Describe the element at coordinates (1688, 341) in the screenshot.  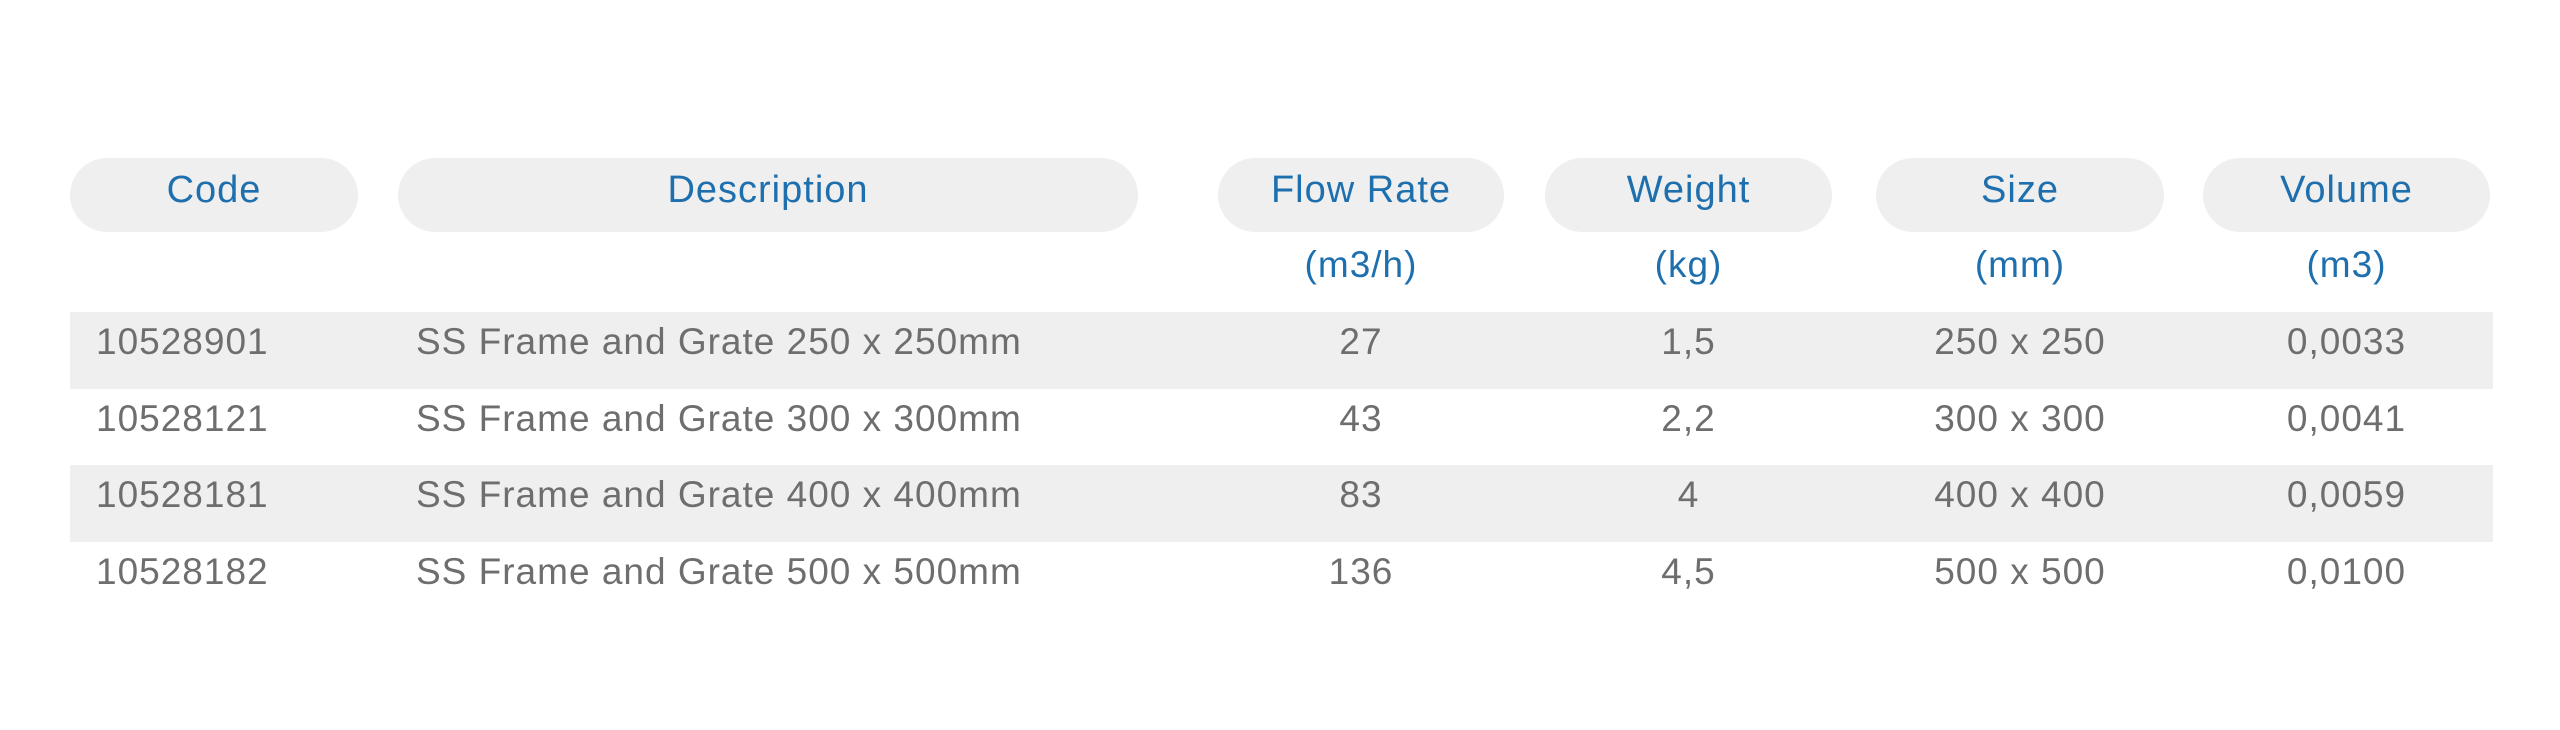
I see `cell-weight: 1,5` at that location.